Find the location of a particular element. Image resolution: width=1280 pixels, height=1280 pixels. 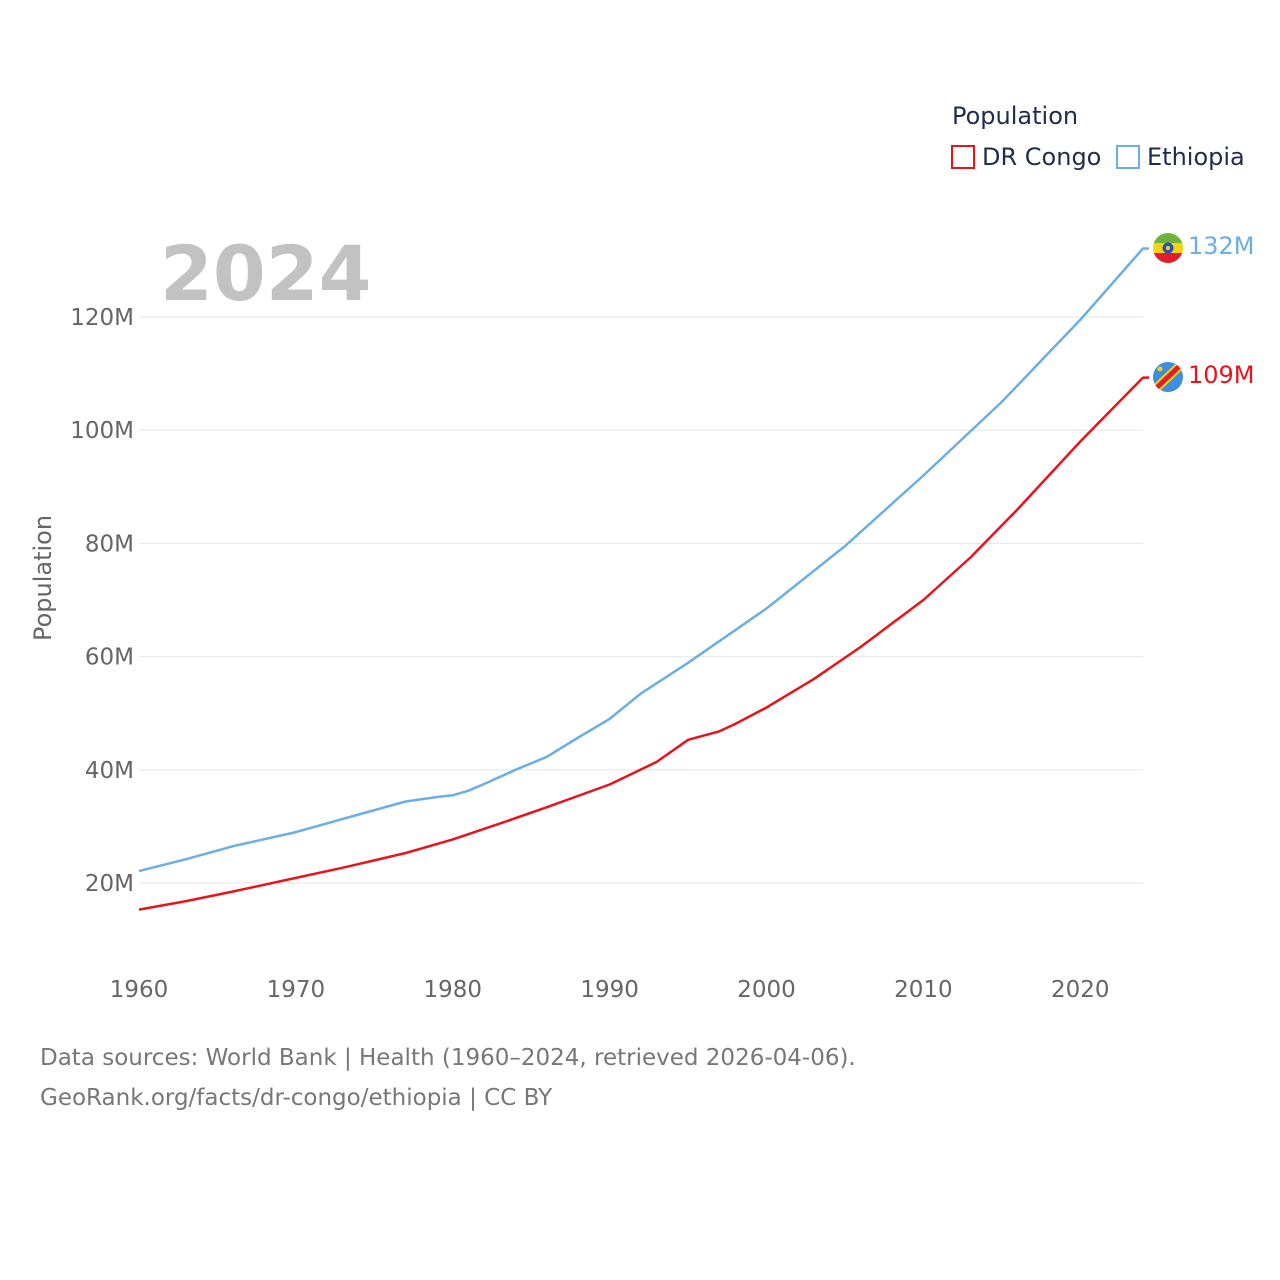

y-tick-label: 80M is located at coordinates (109, 544).